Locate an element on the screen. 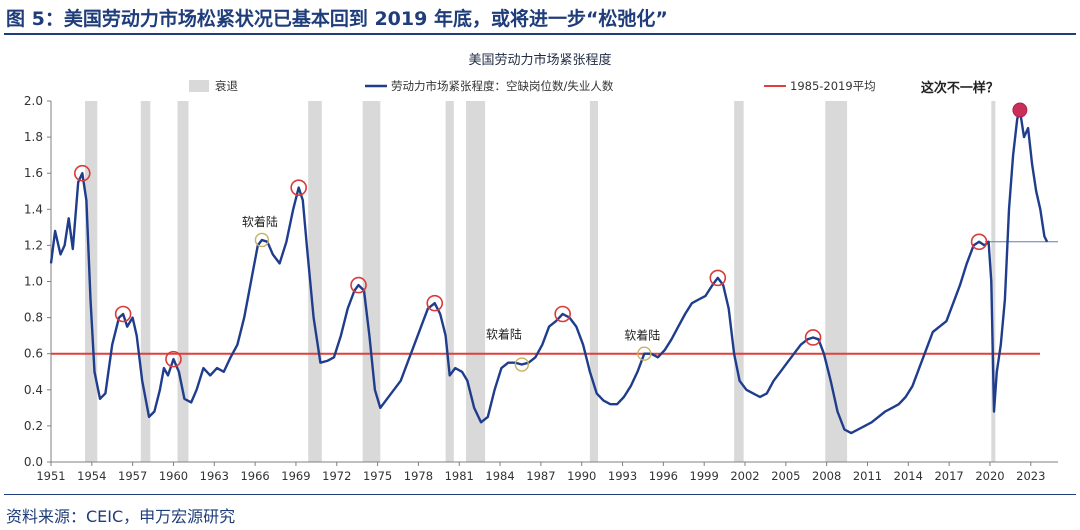 This screenshot has height=530, width=1080. y-tick-label: 0.4 is located at coordinates (33, 390).